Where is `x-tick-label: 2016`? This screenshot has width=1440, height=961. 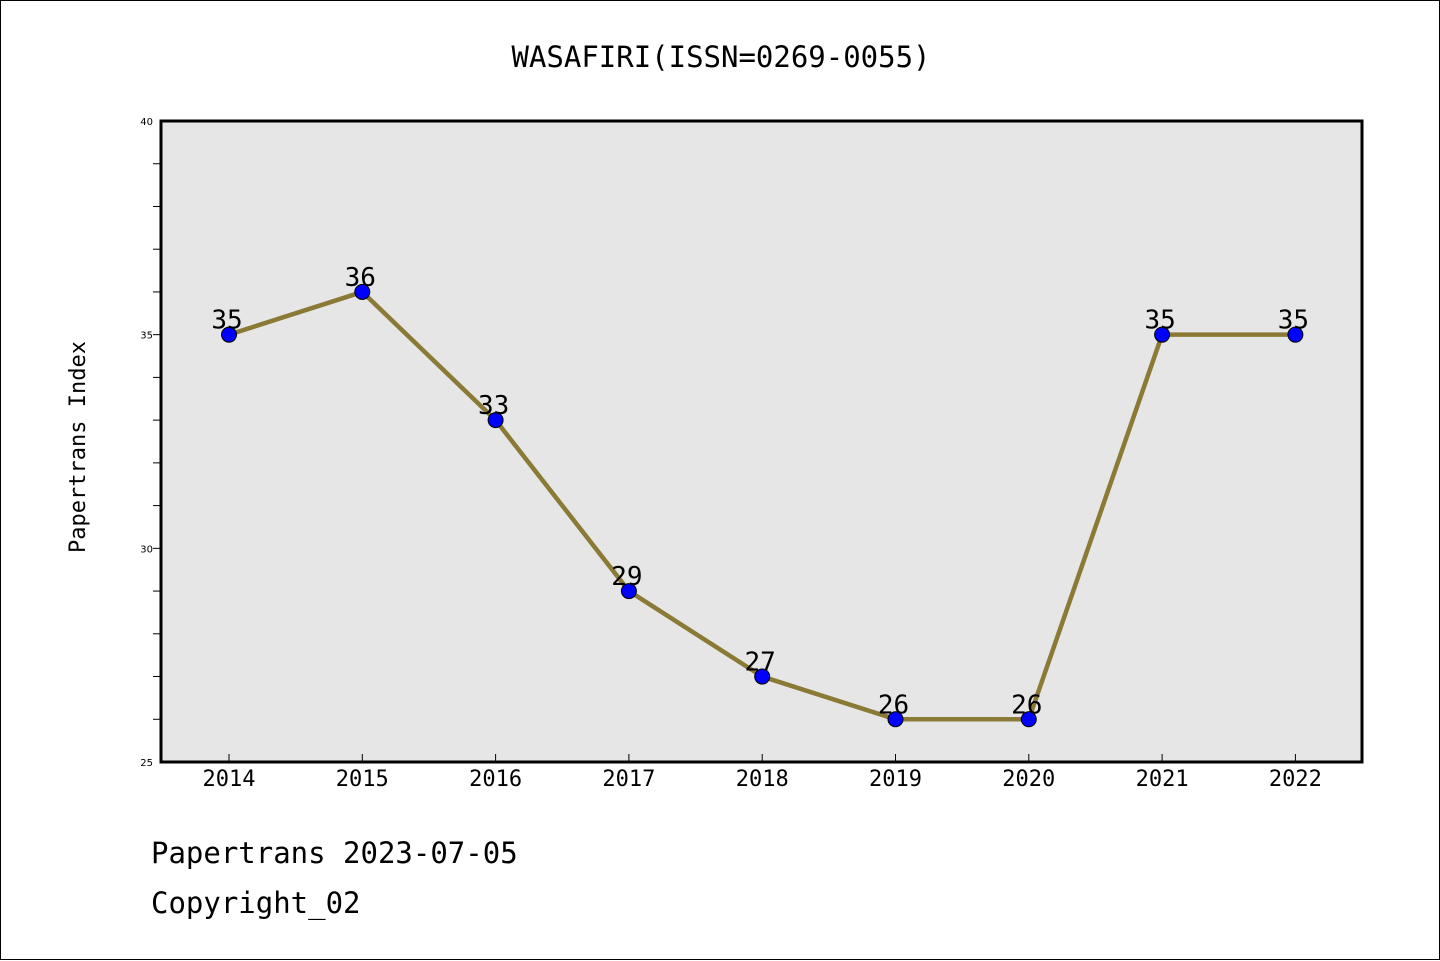 x-tick-label: 2016 is located at coordinates (495, 779).